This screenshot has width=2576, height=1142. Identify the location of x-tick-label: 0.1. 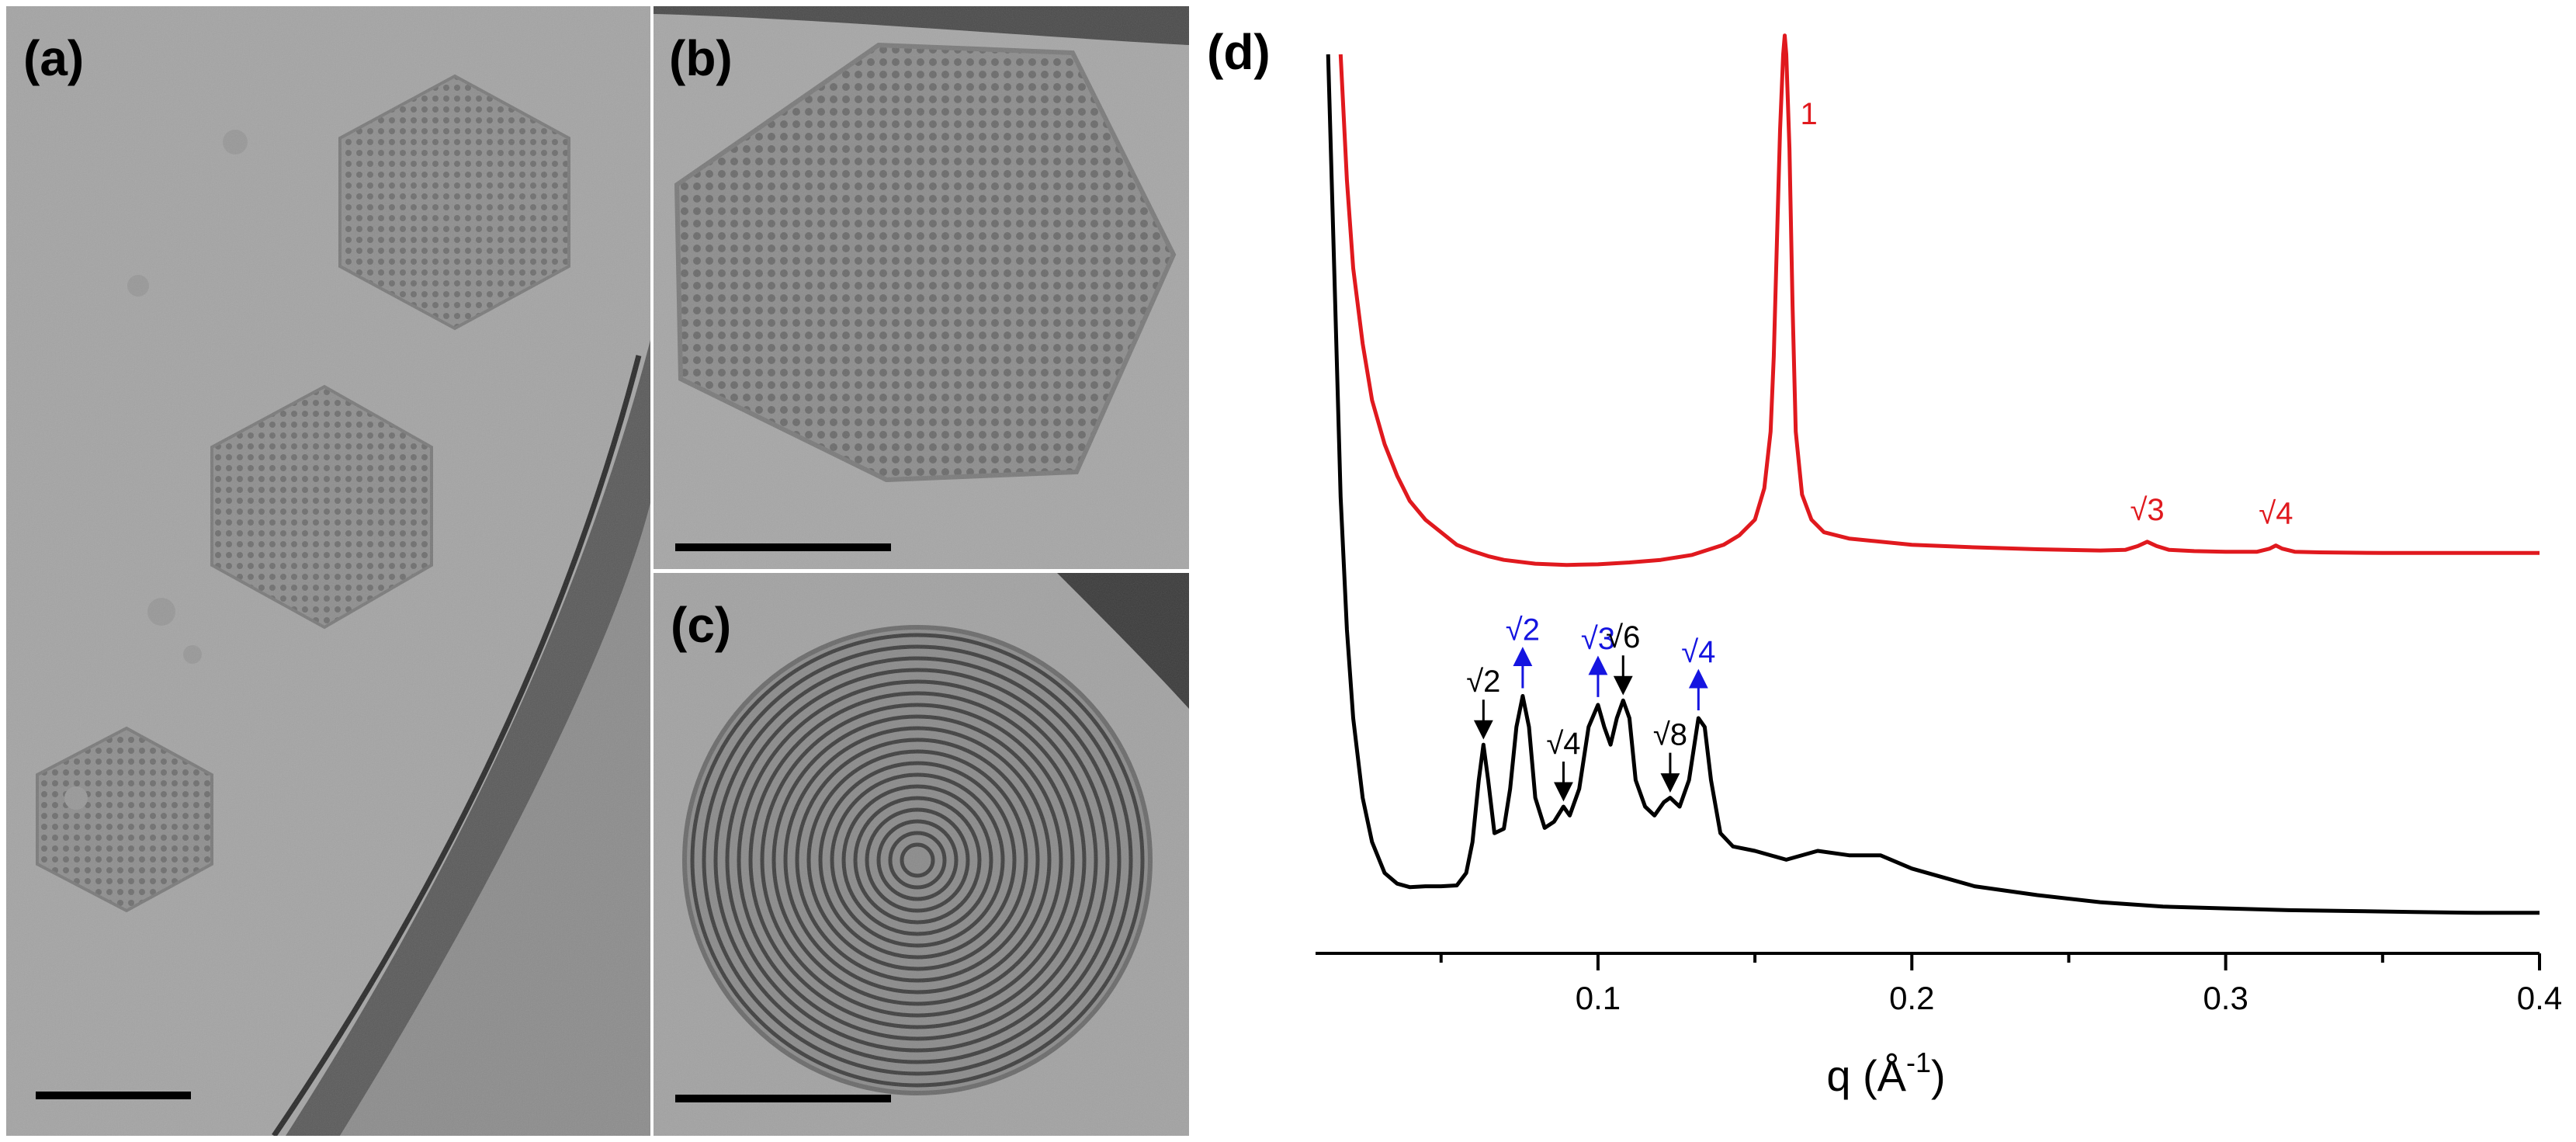
(1598, 998).